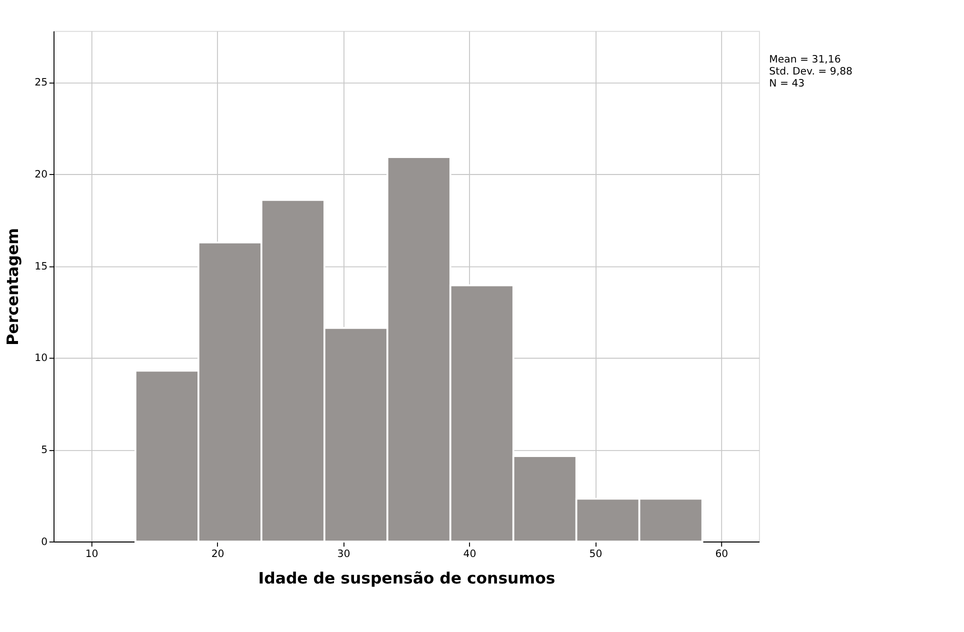  I want to click on y-tick-label: 20, so click(41, 174).